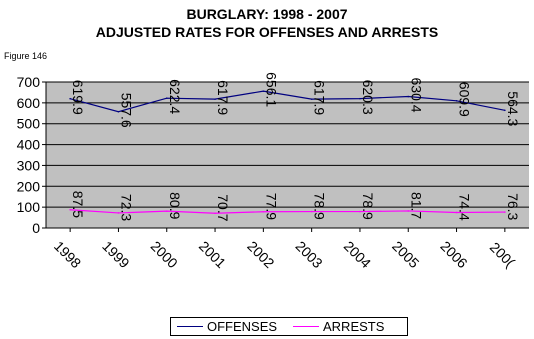 This screenshot has width=534, height=339. What do you see at coordinates (465, 99) in the screenshot?
I see `data-label-offenses: 609.9` at bounding box center [465, 99].